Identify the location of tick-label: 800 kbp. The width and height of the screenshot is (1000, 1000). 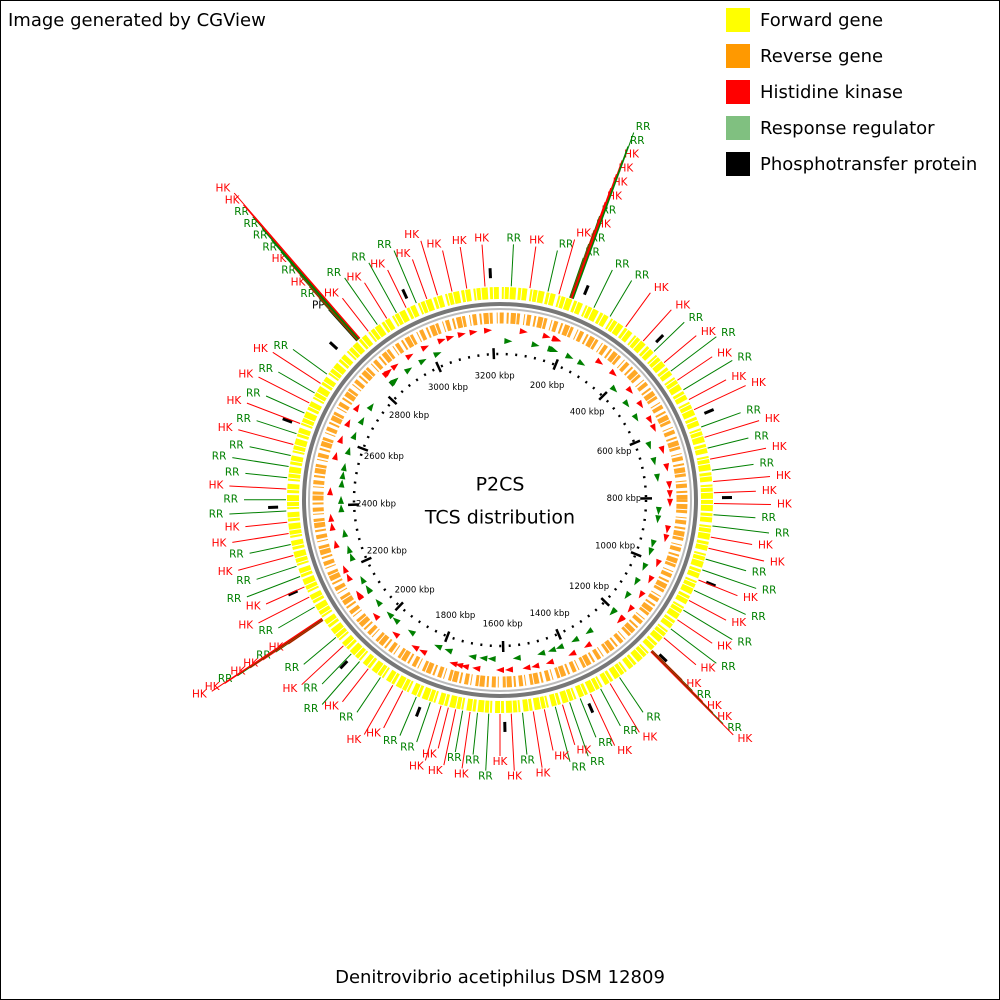
(624, 499).